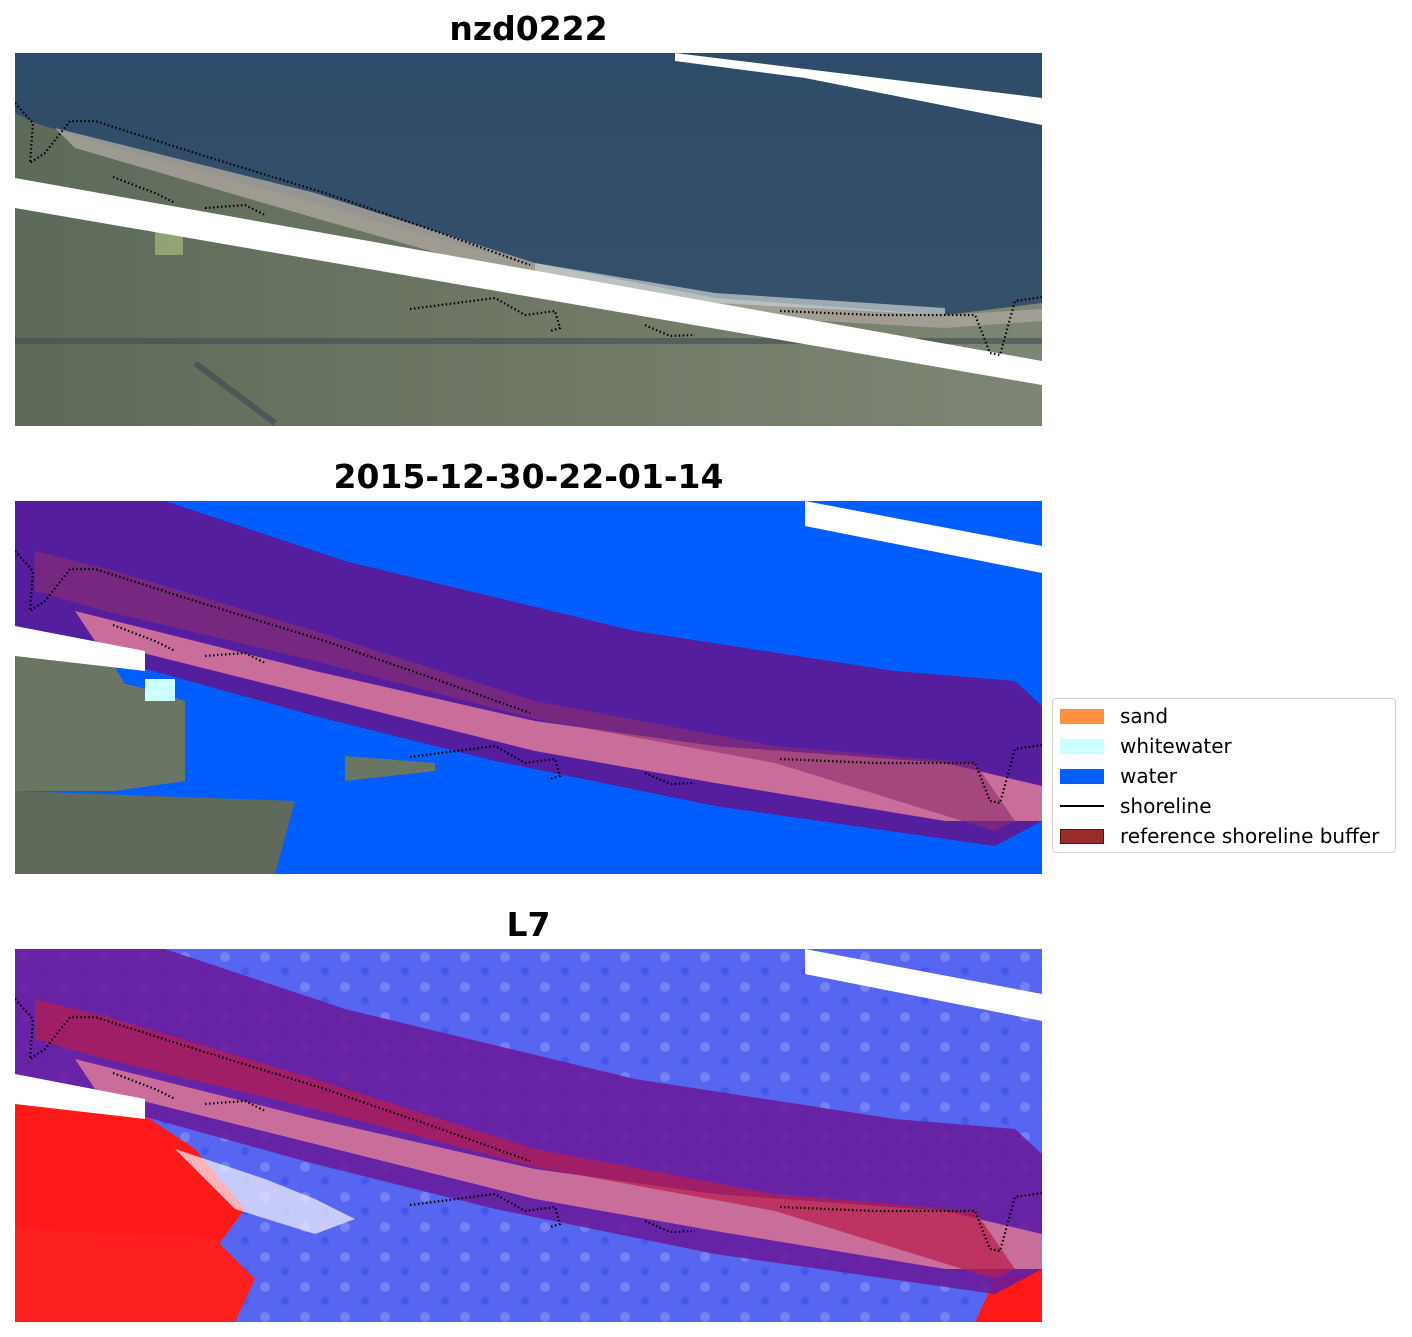 This screenshot has width=1412, height=1337. What do you see at coordinates (1082, 776) in the screenshot?
I see `water-swatch` at bounding box center [1082, 776].